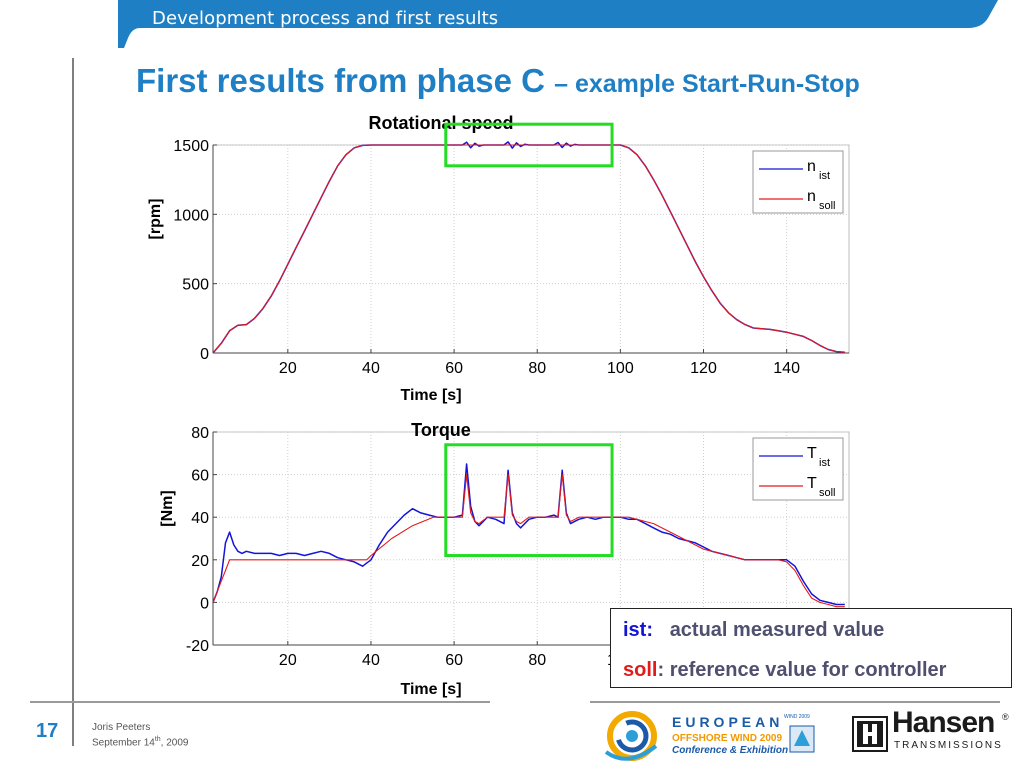 Image resolution: width=1024 pixels, height=768 pixels. I want to click on author-block: Joris Peeters September 14th, 2009, so click(140, 735).